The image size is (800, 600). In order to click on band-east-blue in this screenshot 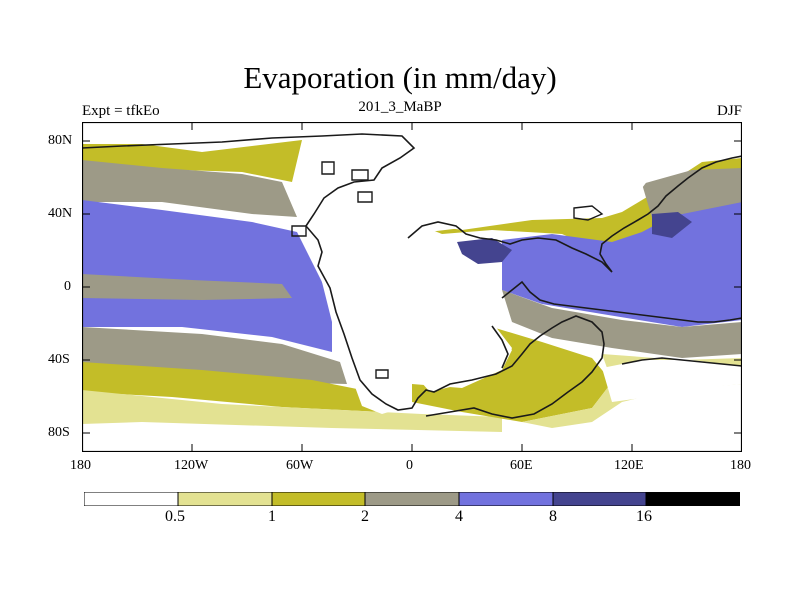, I will do `click(622, 264)`.